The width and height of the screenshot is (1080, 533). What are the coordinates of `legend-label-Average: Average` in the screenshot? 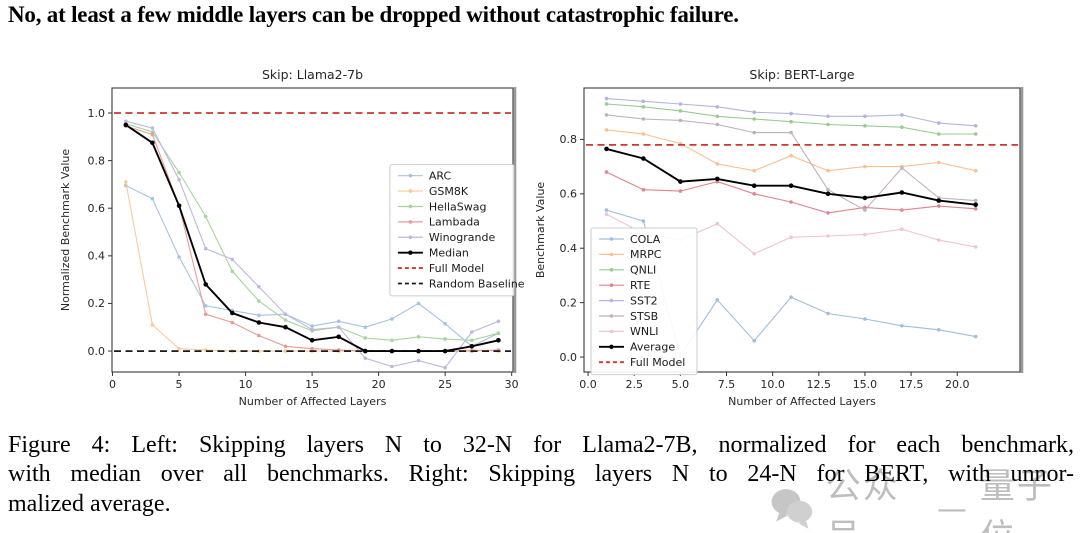 It's located at (652, 347).